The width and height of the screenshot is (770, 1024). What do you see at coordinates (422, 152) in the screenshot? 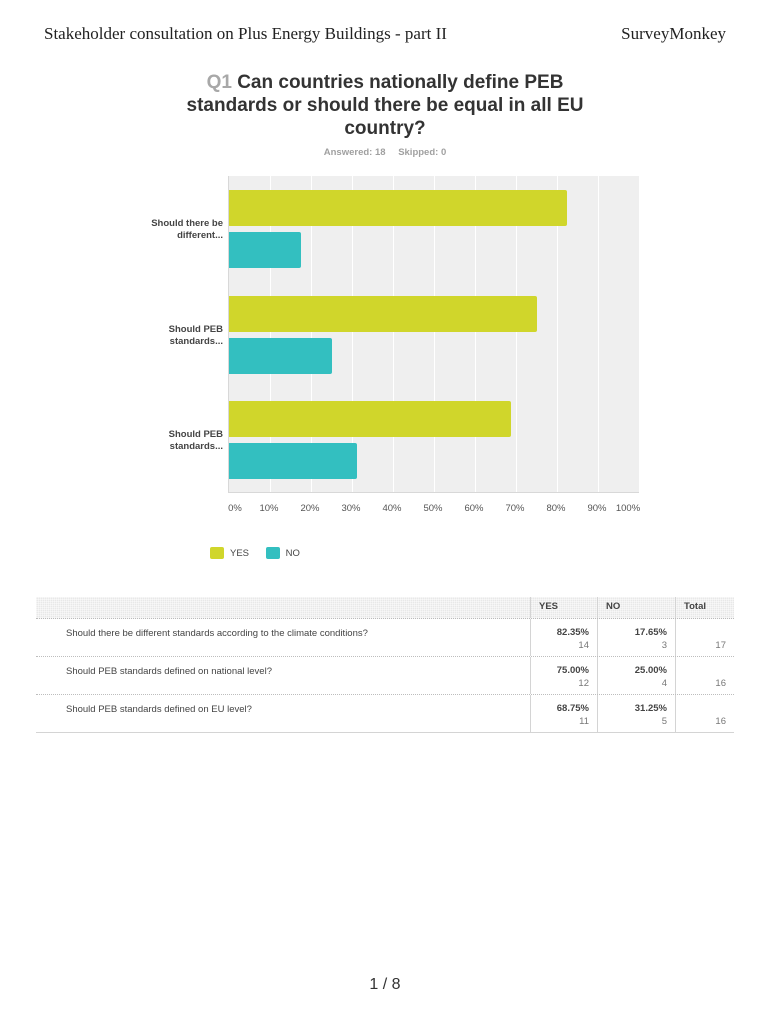
I see `skipped-count: Skipped: 0` at bounding box center [422, 152].